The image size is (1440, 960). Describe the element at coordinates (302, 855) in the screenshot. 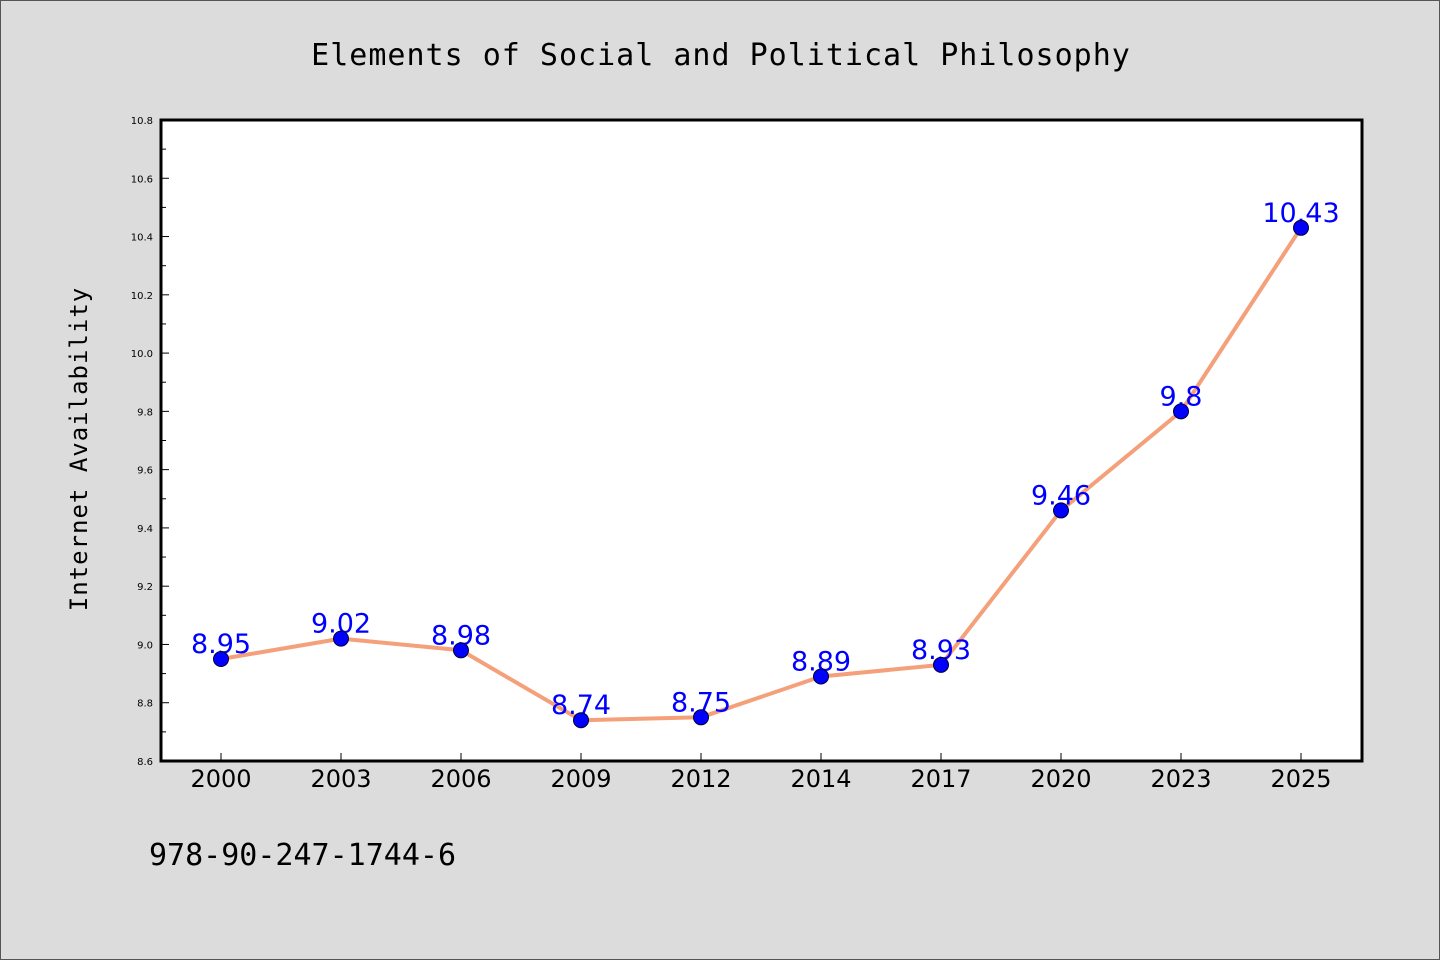

I see `isbn-text: 978-90-247-1744-6` at that location.